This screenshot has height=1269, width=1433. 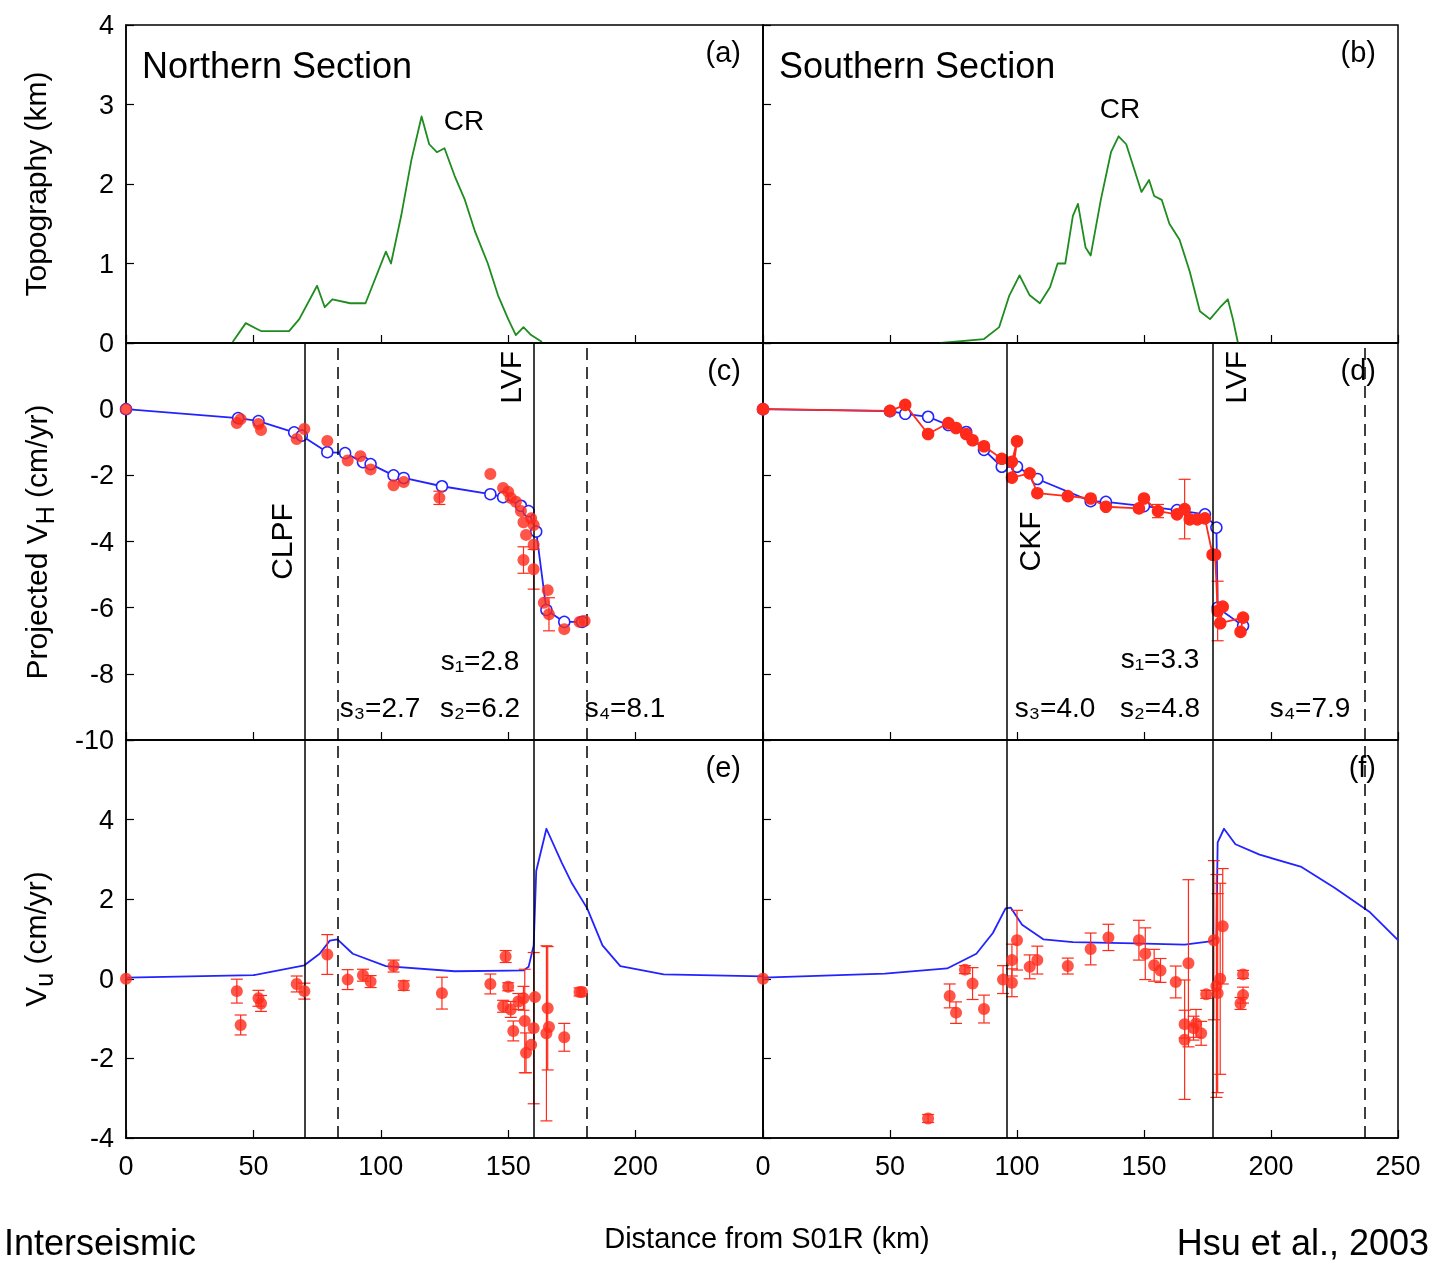 What do you see at coordinates (1310, 707) in the screenshot?
I see `annotation: s₄=7.9` at bounding box center [1310, 707].